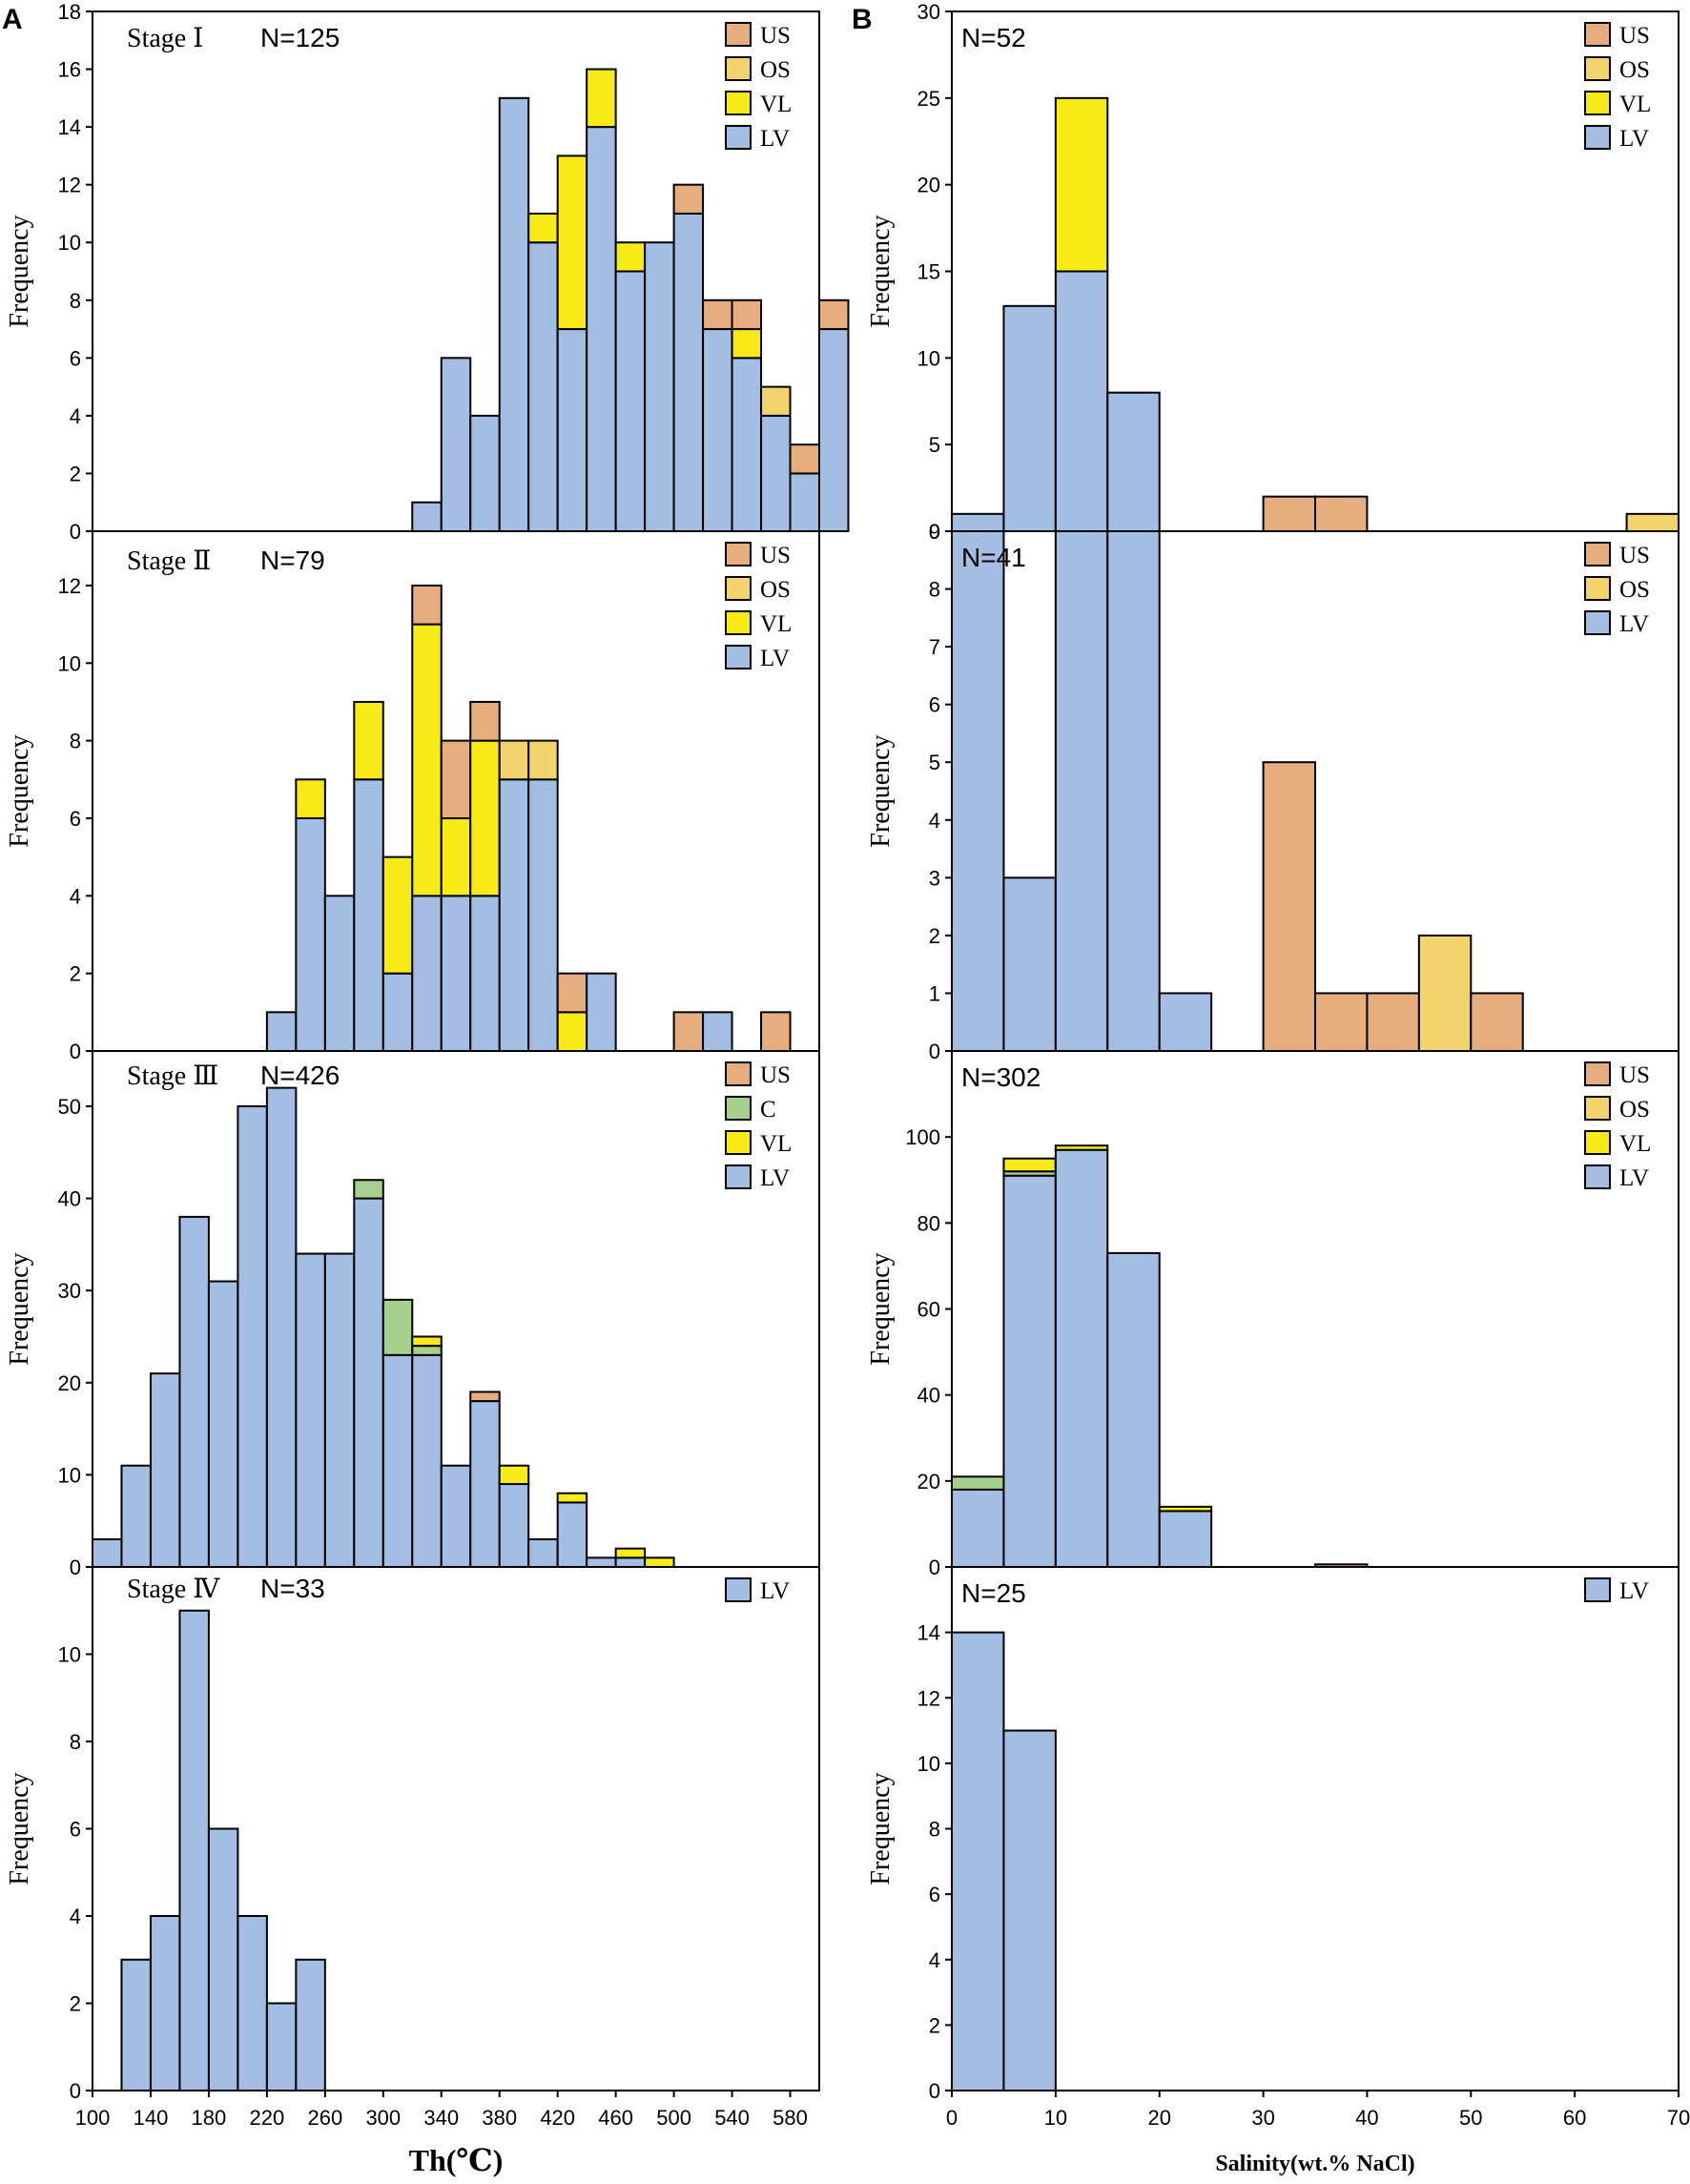 This screenshot has width=1690, height=2184. I want to click on x-tick-label: 70, so click(1678, 2118).